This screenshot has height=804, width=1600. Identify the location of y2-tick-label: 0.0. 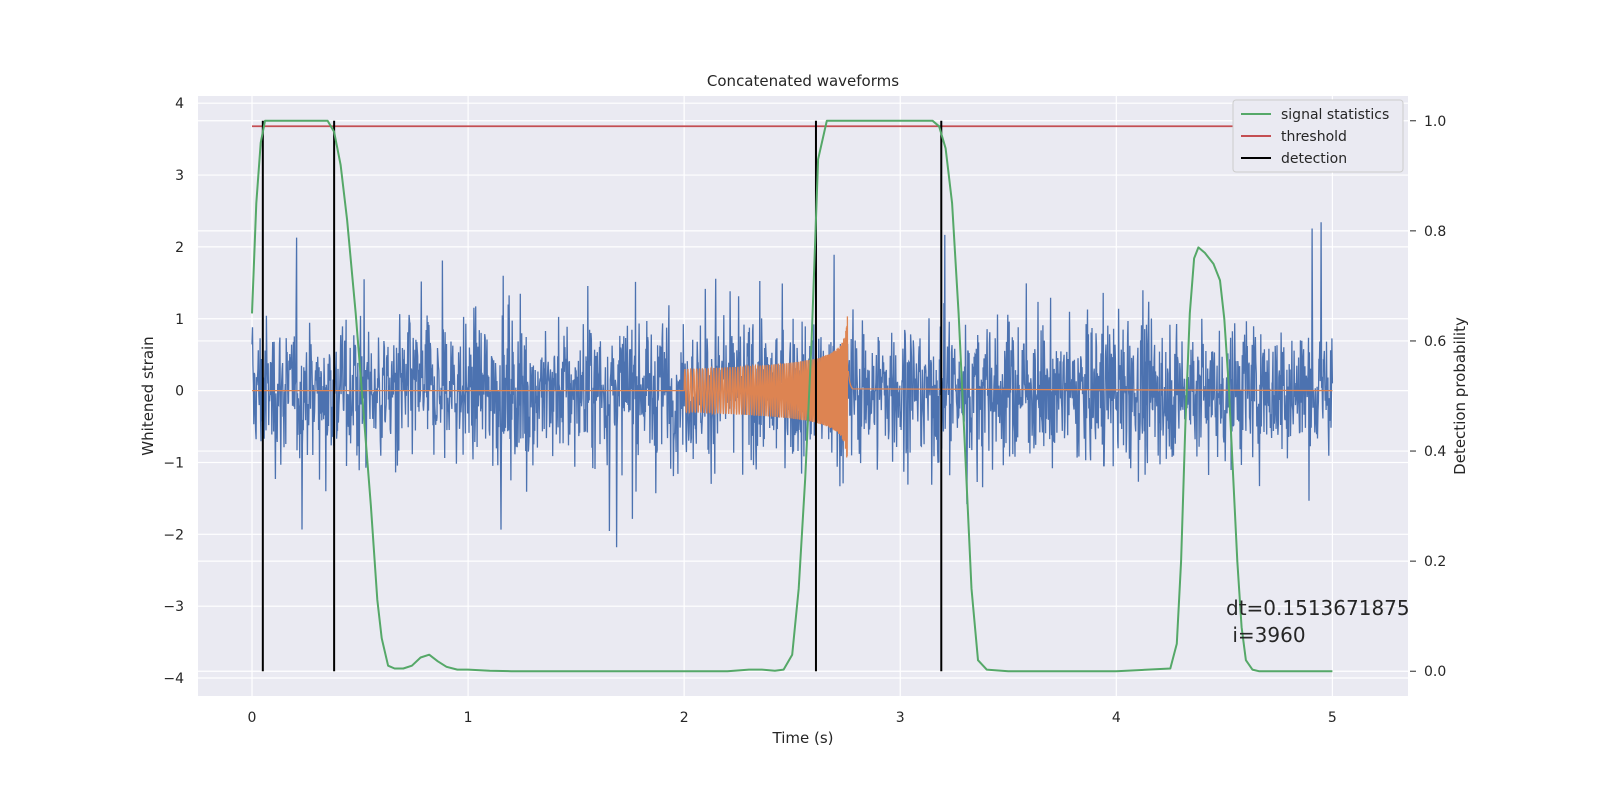
(1435, 672).